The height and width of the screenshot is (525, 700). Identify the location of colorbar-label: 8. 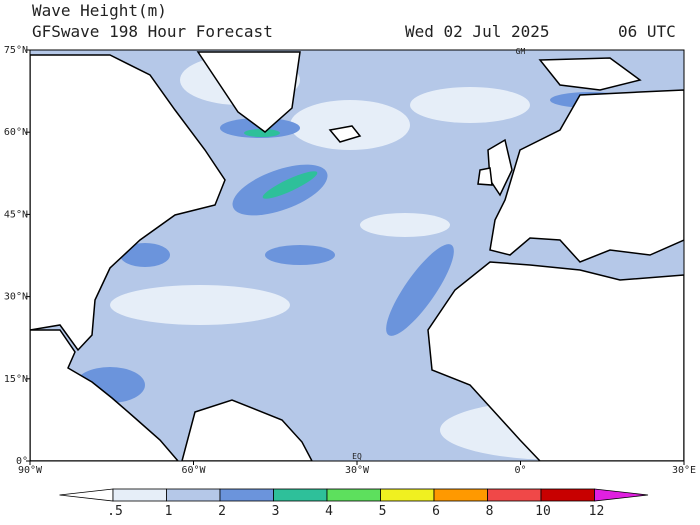
(490, 511).